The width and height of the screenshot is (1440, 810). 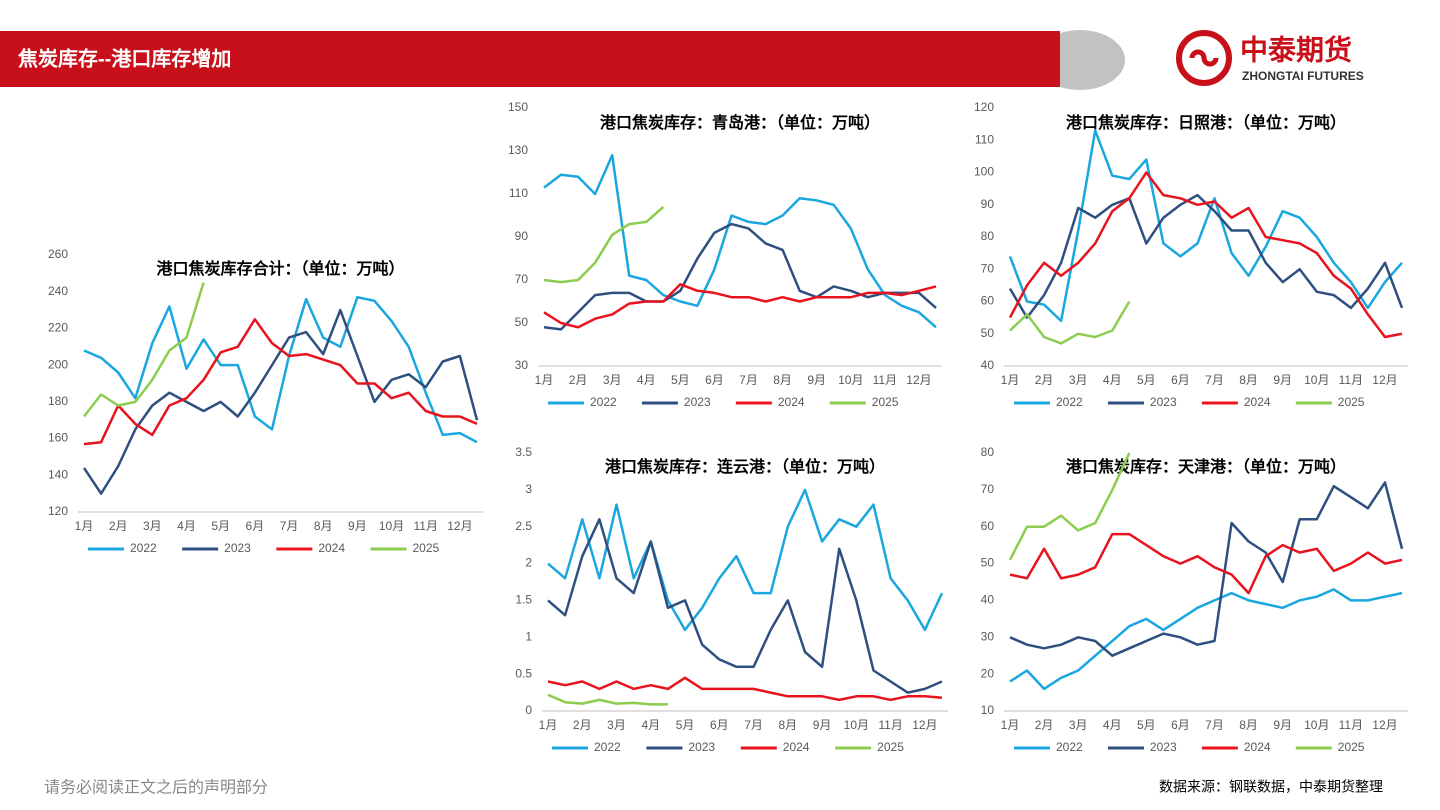 I want to click on disclaimer: 请务必阅读正文之后的声明部分, so click(x=156, y=788).